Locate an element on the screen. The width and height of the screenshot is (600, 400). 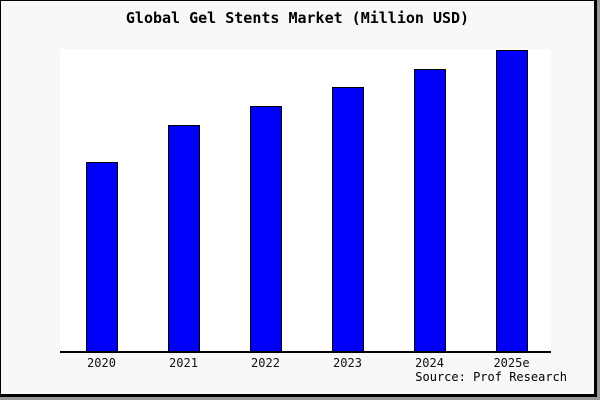
bar-2024 is located at coordinates (429, 210).